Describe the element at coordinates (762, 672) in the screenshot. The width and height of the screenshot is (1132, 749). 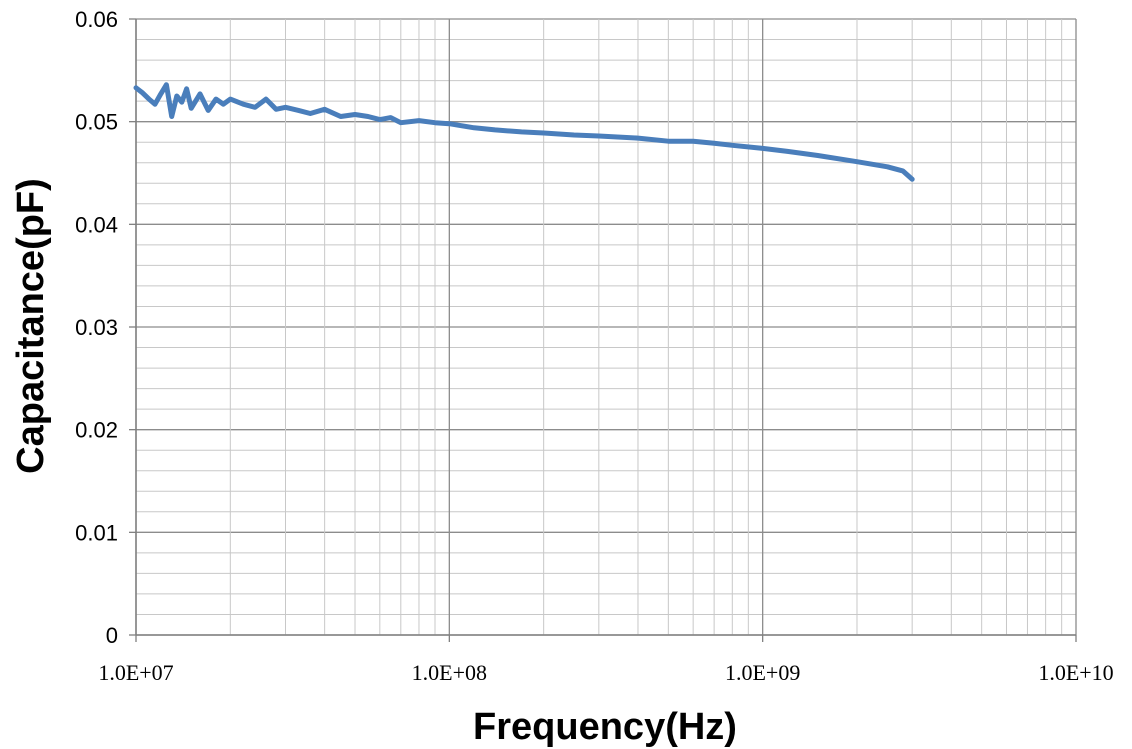
I see `x-tick-label: 1.0E+09` at that location.